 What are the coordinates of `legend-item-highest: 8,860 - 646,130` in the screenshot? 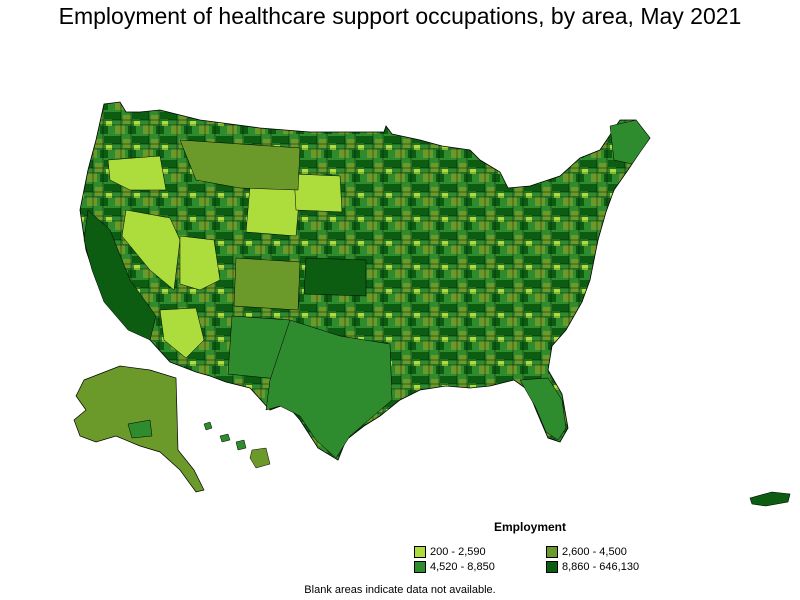 It's located at (593, 567).